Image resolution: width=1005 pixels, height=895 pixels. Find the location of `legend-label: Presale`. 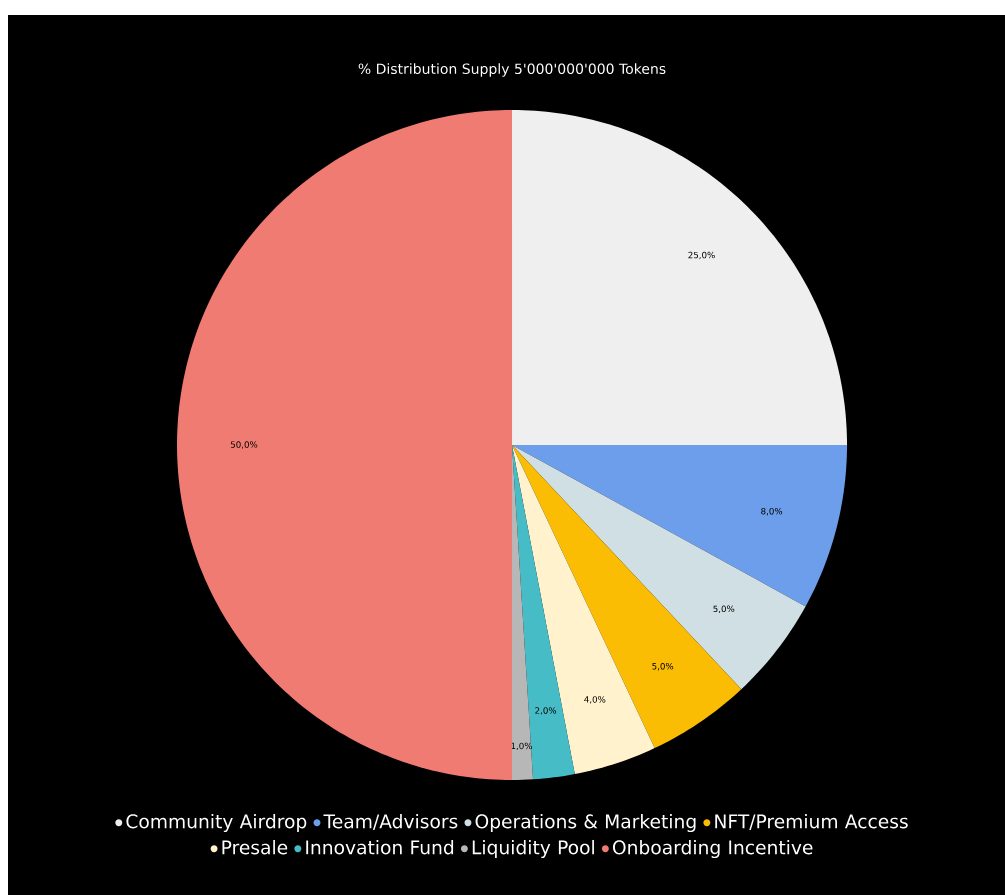

legend-label: Presale is located at coordinates (255, 847).